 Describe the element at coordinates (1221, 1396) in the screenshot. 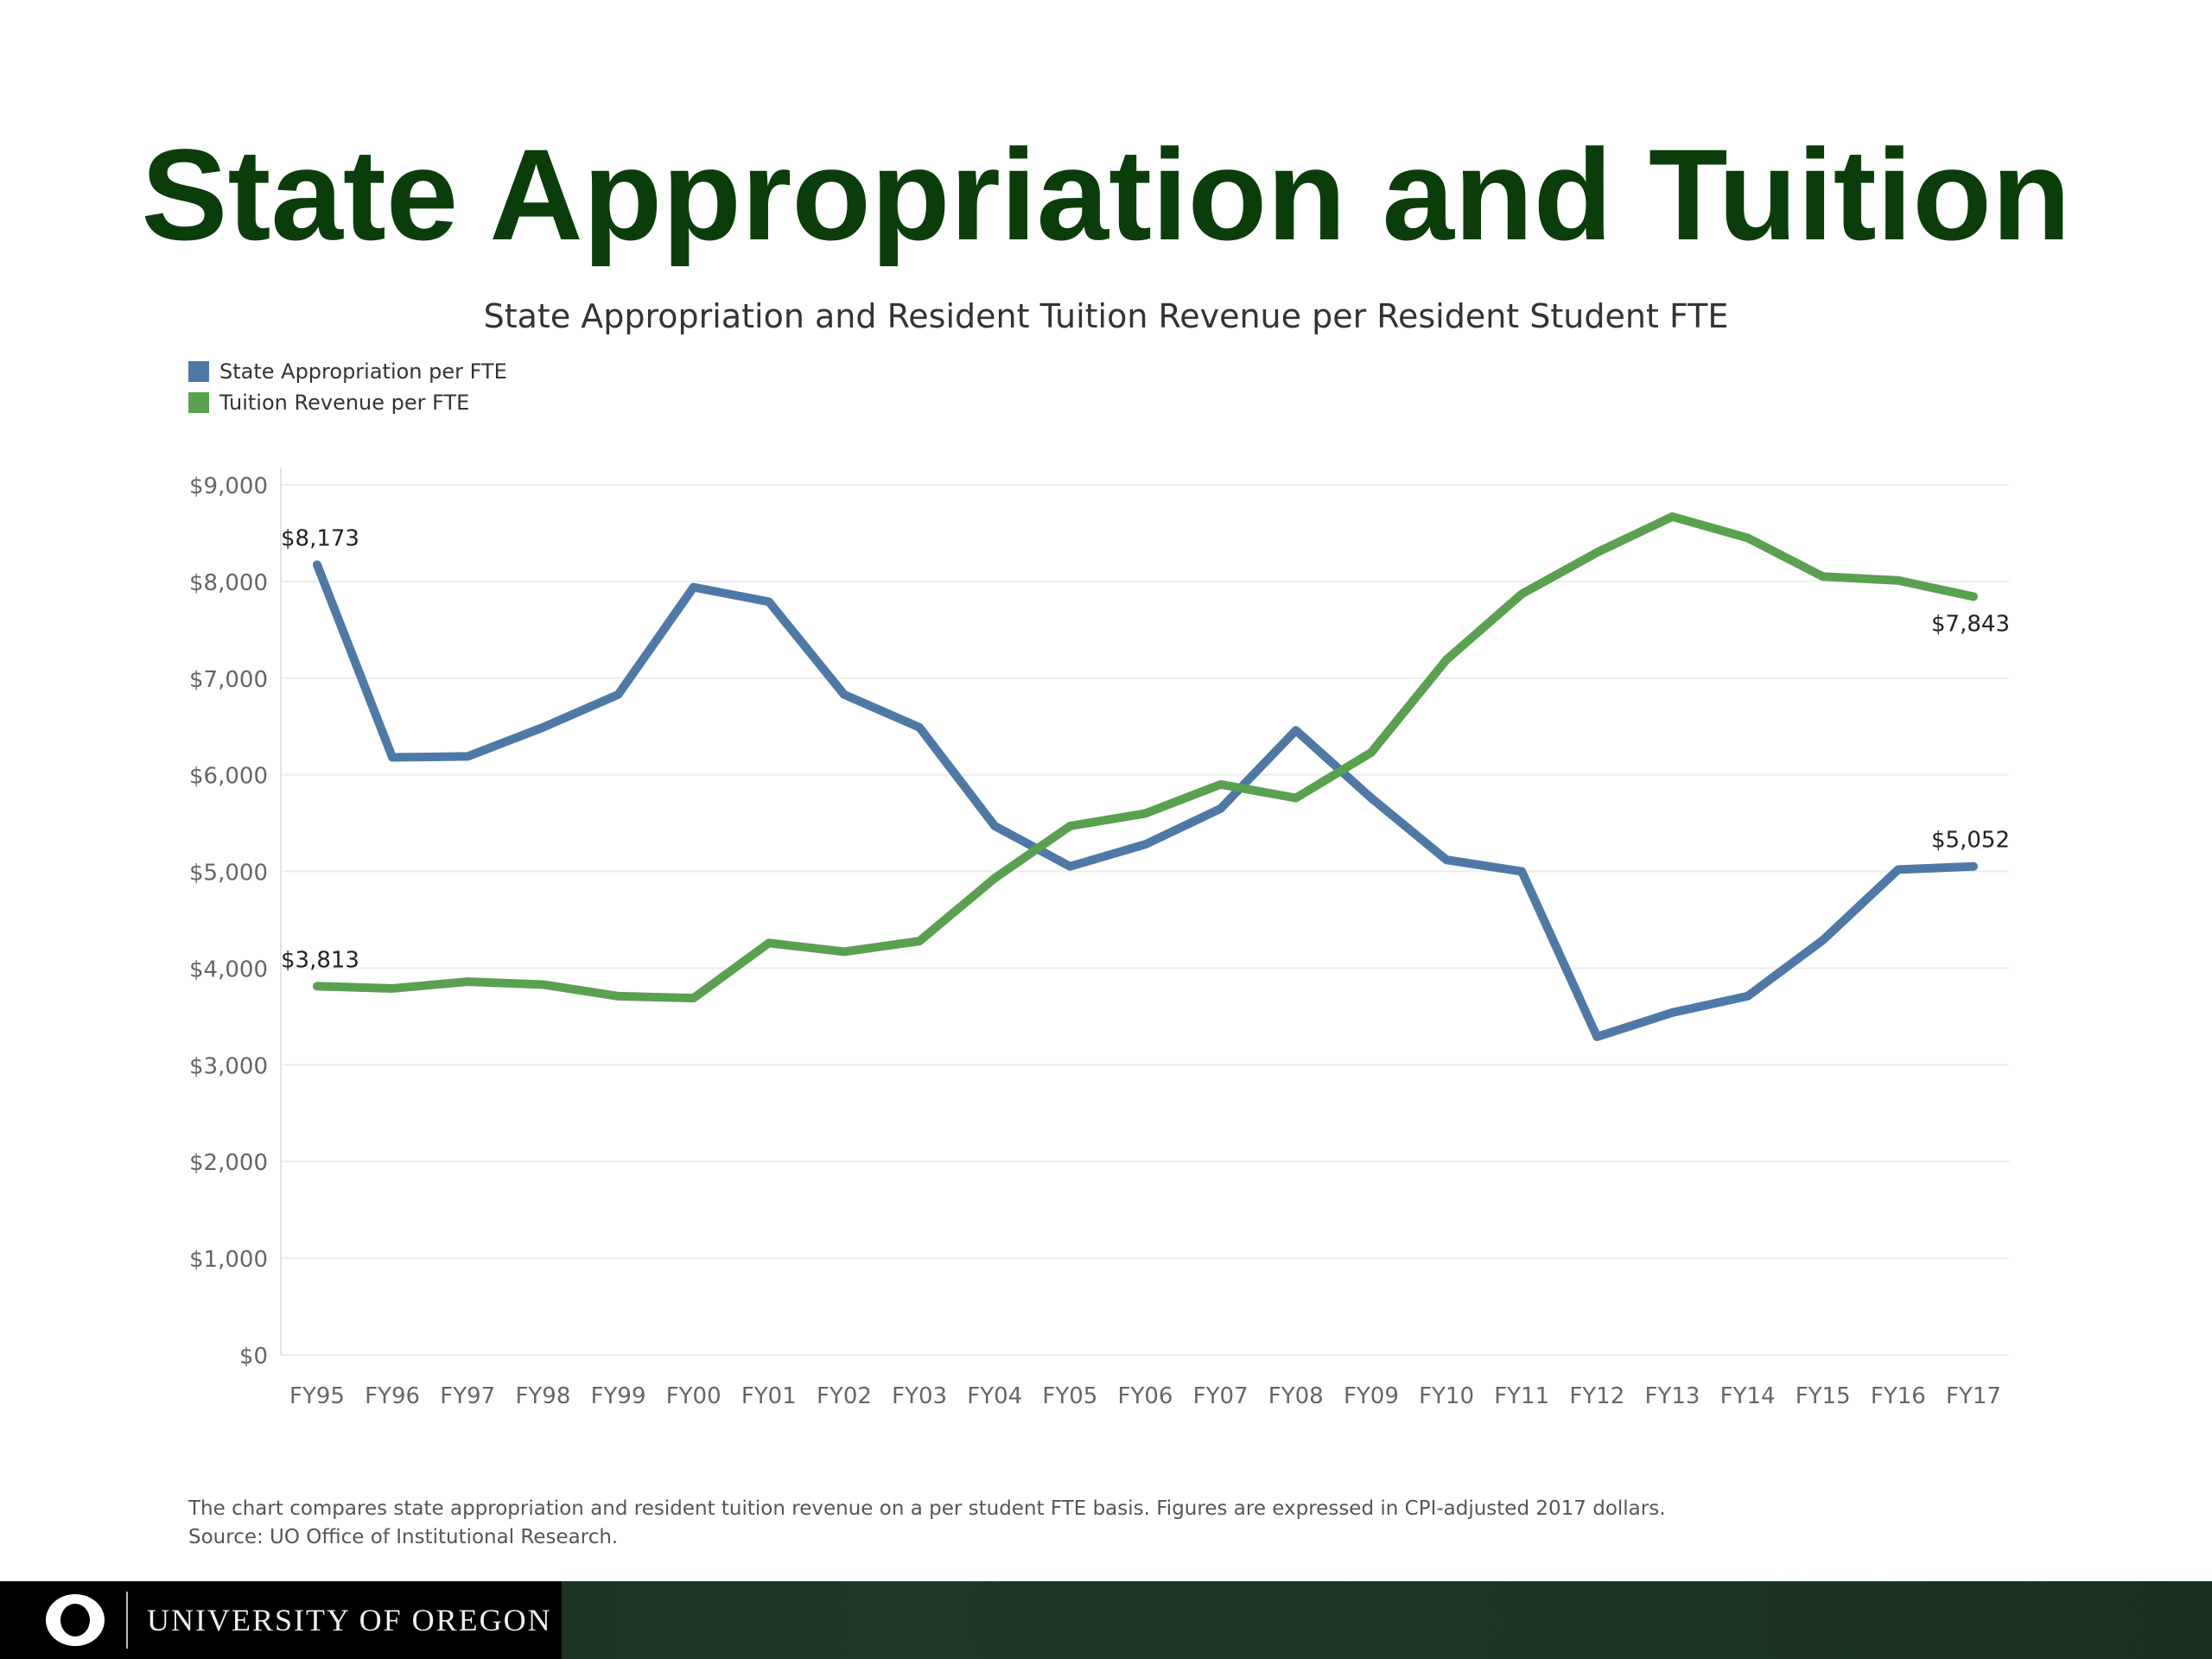

I see `x-tick-label: FY07` at that location.